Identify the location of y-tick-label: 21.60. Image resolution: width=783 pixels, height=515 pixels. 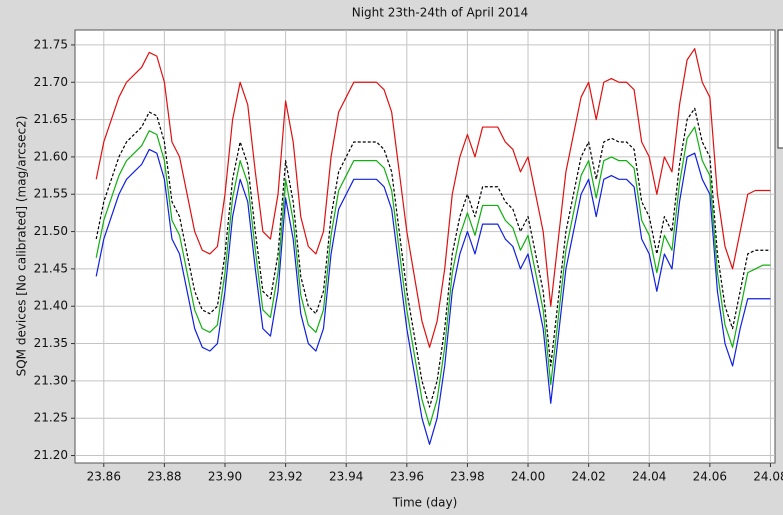
(51, 156).